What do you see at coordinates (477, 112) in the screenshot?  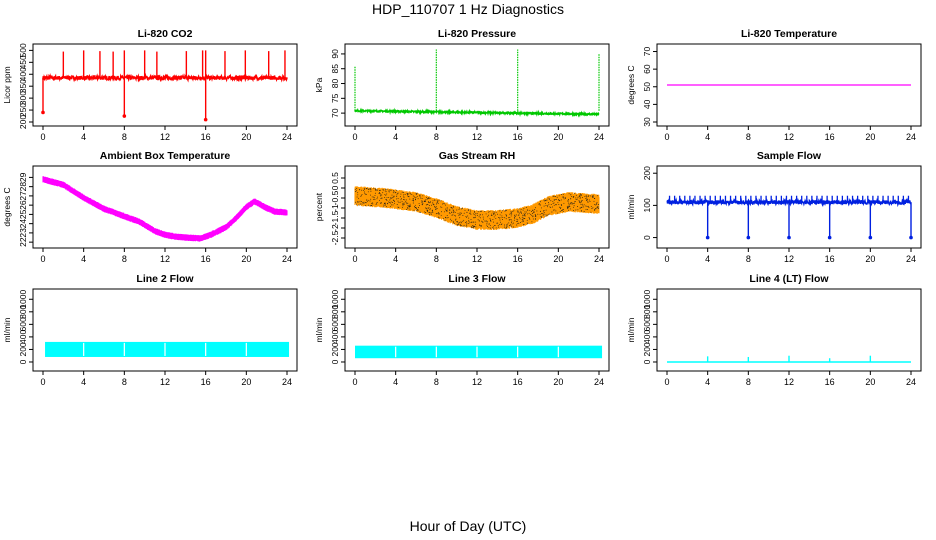 I see `series-line` at bounding box center [477, 112].